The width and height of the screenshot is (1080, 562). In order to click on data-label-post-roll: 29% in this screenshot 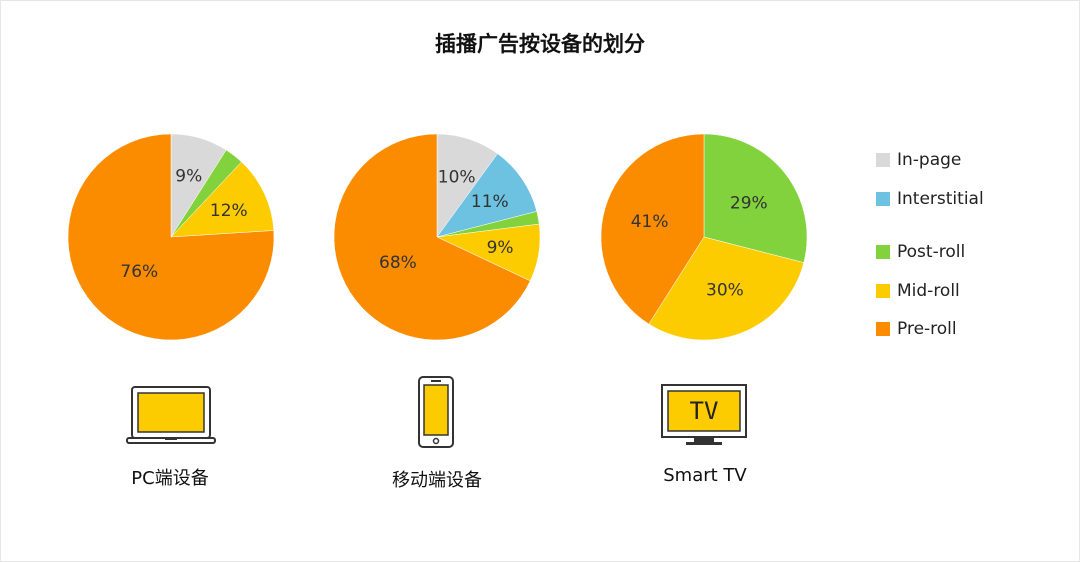, I will do `click(749, 203)`.